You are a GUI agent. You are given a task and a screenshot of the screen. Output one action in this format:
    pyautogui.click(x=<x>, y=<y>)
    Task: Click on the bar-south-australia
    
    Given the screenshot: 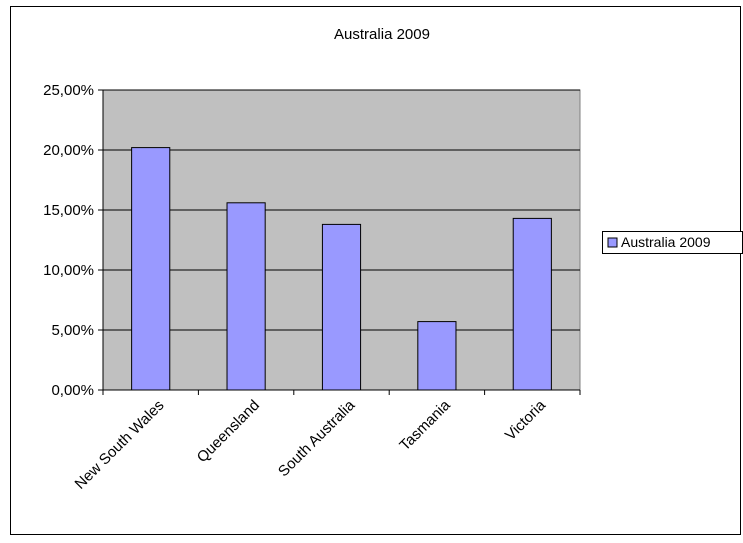 What is the action you would take?
    pyautogui.click(x=341, y=307)
    